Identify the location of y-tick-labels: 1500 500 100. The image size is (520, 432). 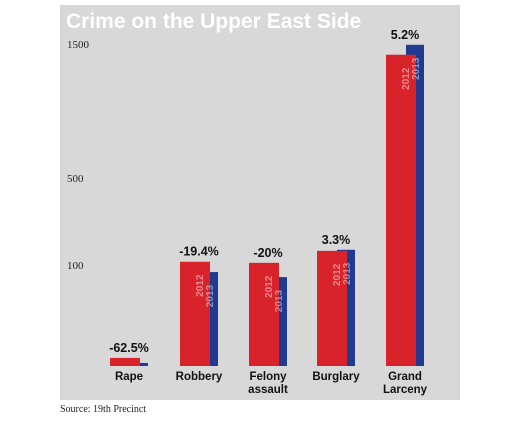
(78, 155).